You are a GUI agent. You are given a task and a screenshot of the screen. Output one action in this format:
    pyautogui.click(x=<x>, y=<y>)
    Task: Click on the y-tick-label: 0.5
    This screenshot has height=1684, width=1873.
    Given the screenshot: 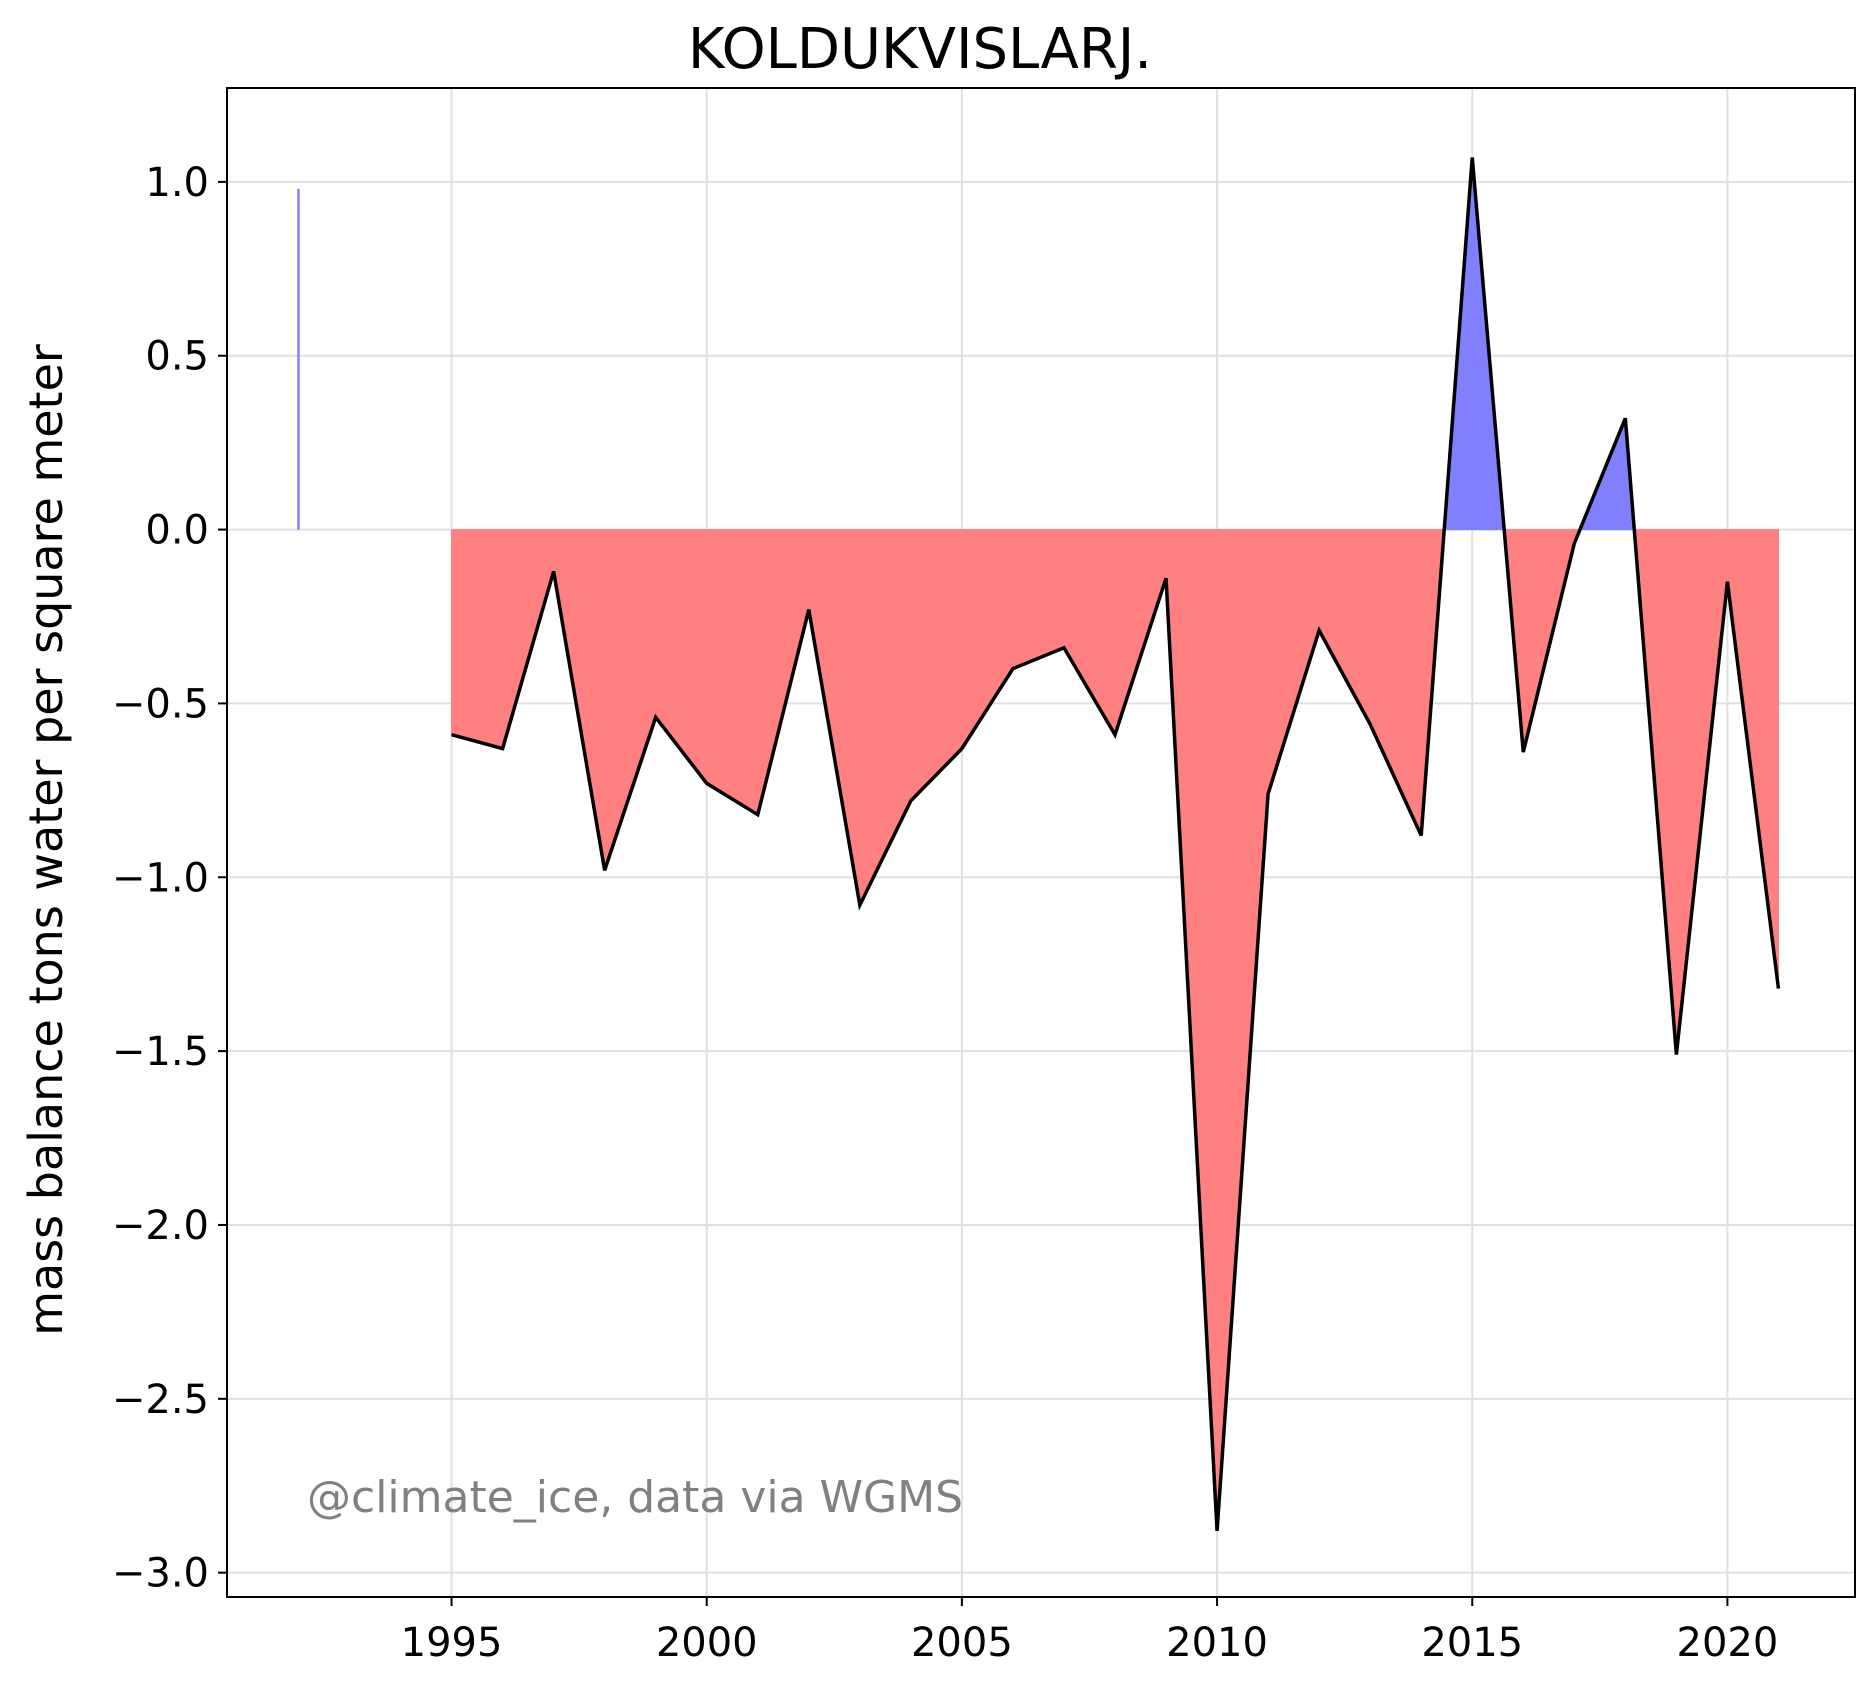 What is the action you would take?
    pyautogui.click(x=177, y=357)
    